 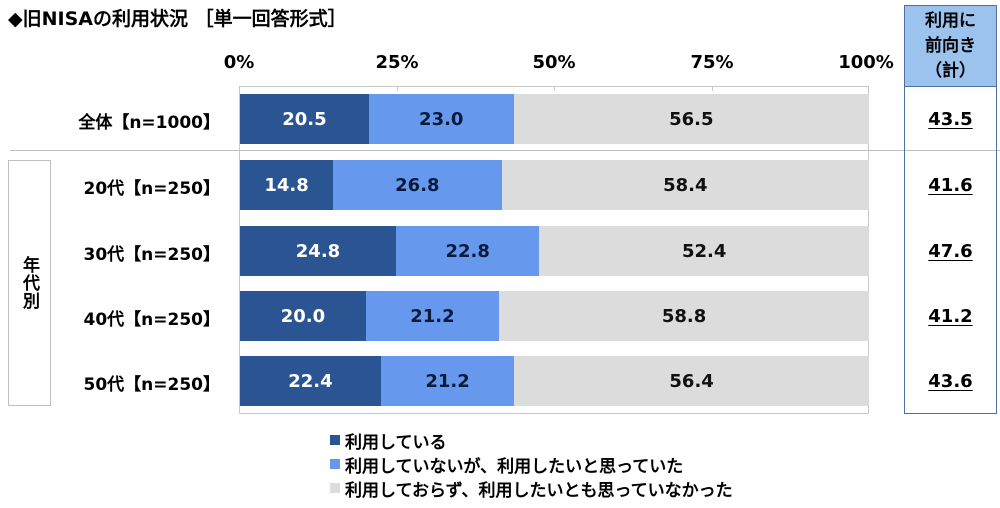 What do you see at coordinates (950, 119) in the screenshot?
I see `positive-total-value-total: 43.5` at bounding box center [950, 119].